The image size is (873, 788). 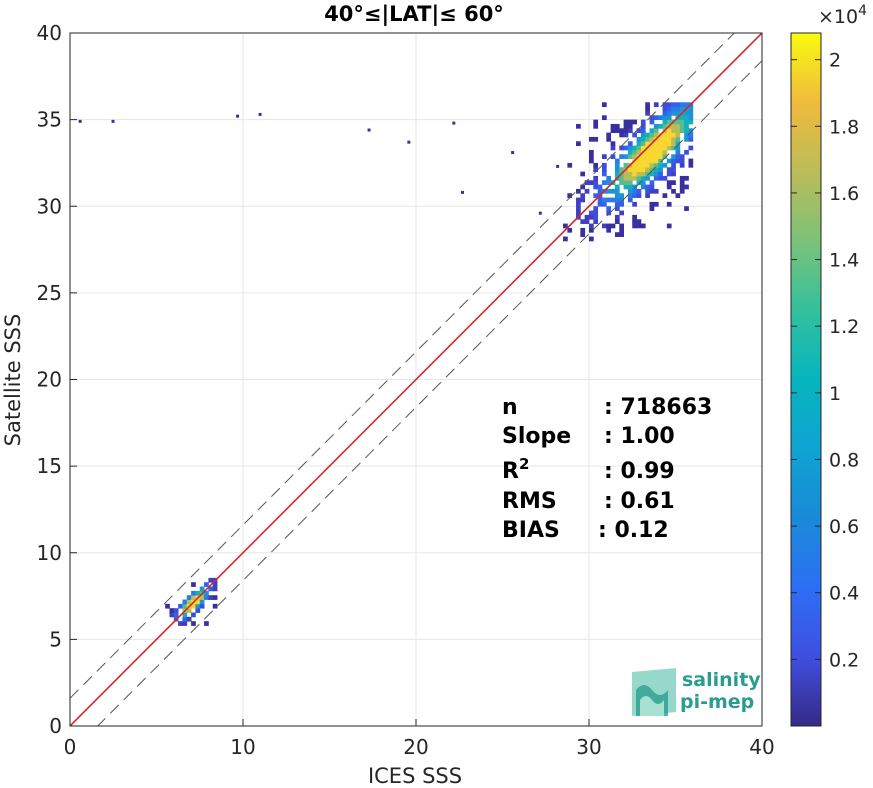 I want to click on y-axis-ticks: 0 5 10 15 20 25 30 35 40, so click(x=57, y=379).